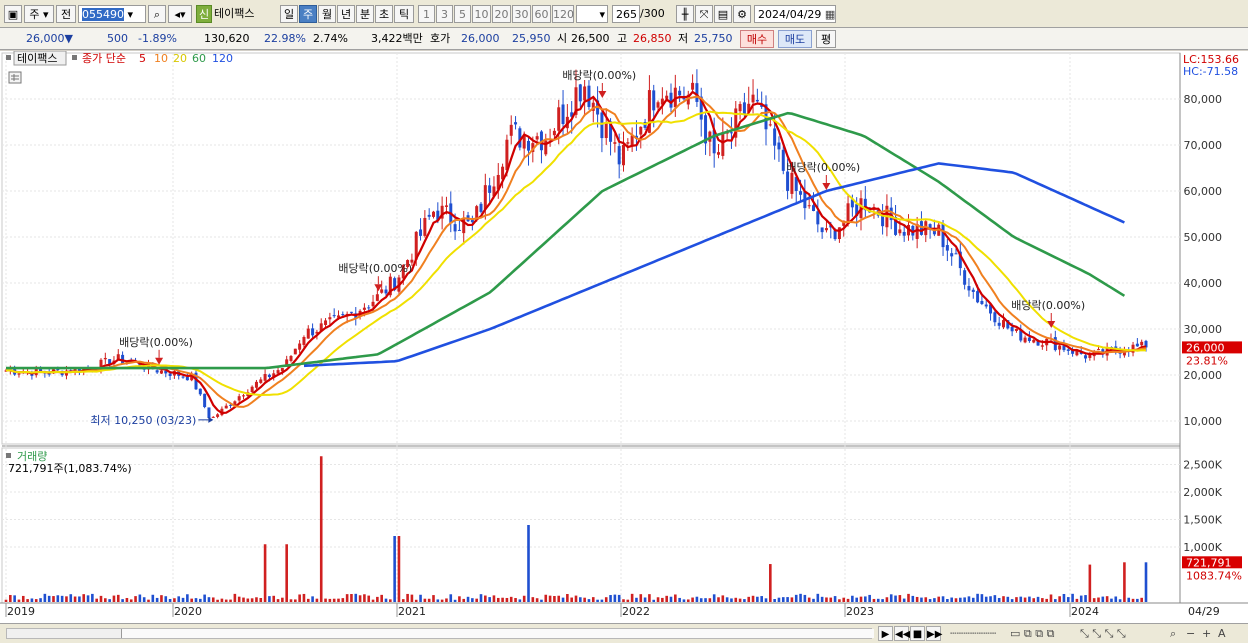  Describe the element at coordinates (1203, 421) in the screenshot. I see `price-tick-label: 10,000` at that location.